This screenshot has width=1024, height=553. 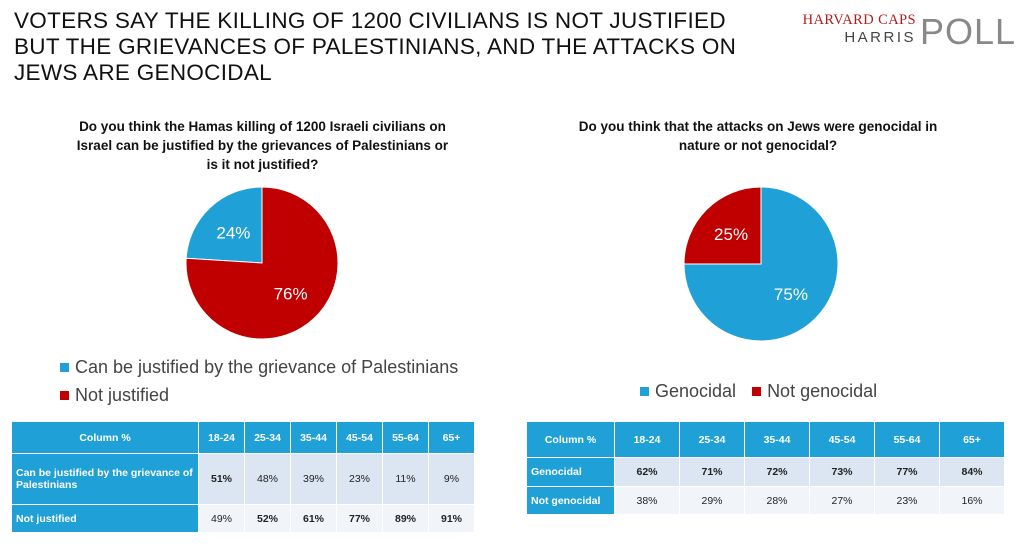 What do you see at coordinates (452, 479) in the screenshot?
I see `table-cell: 9%` at bounding box center [452, 479].